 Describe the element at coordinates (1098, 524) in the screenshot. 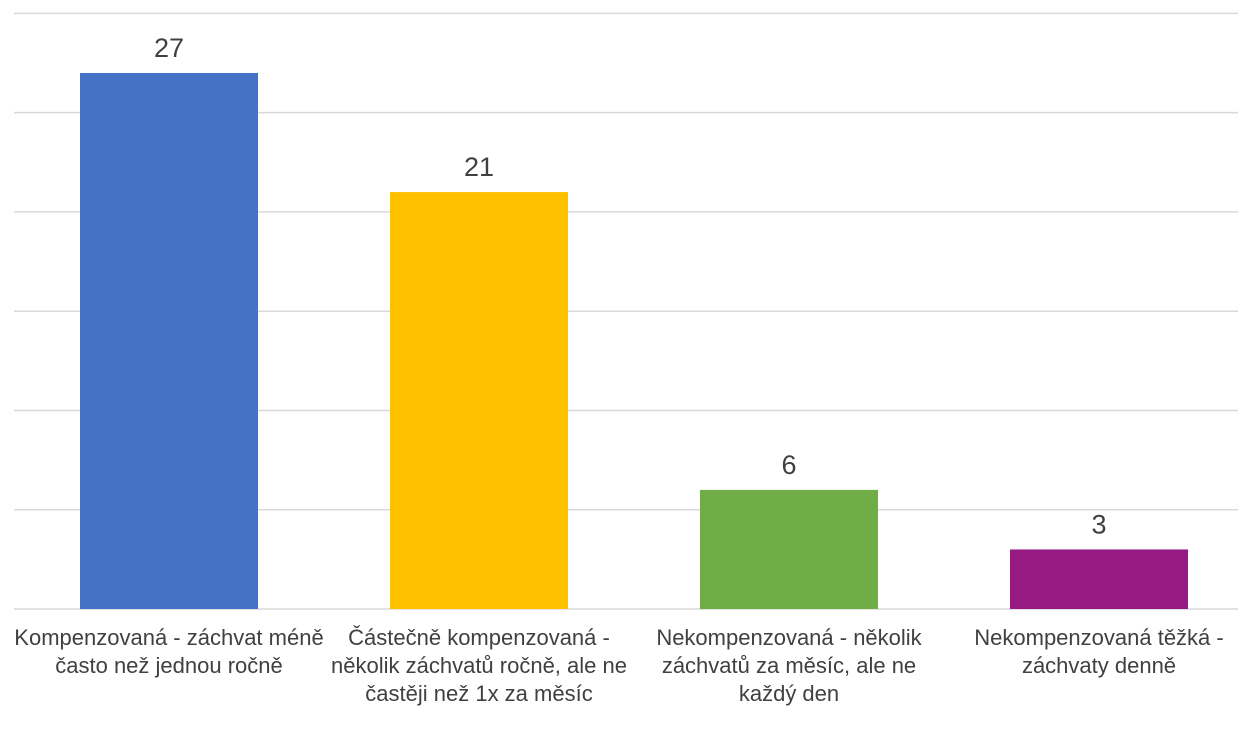

I see `value-label: 3` at that location.